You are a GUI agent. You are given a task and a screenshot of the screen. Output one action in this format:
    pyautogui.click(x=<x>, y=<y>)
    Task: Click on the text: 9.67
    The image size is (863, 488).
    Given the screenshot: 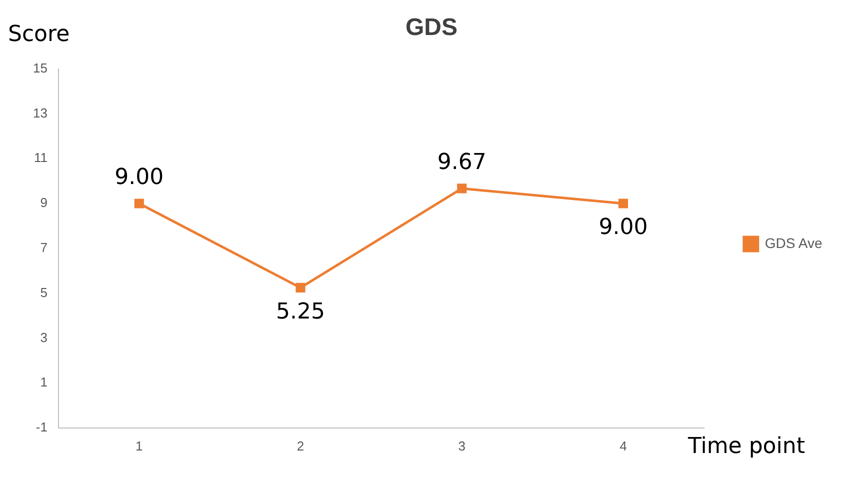 What is the action you would take?
    pyautogui.click(x=461, y=163)
    